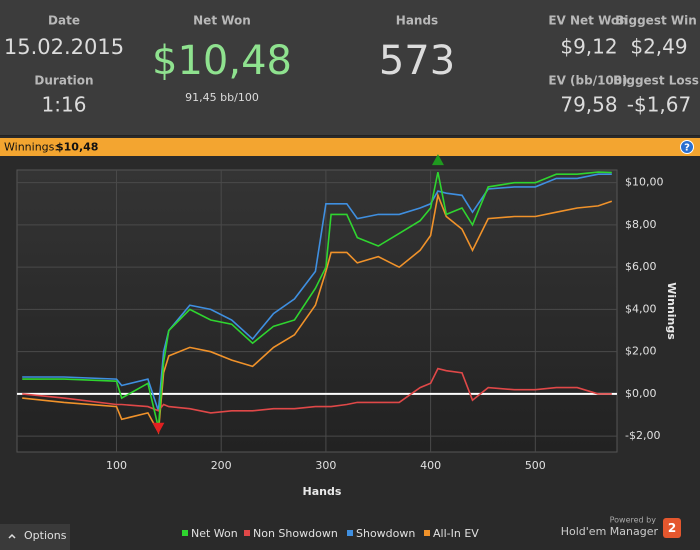 The width and height of the screenshot is (700, 550). What do you see at coordinates (350, 147) in the screenshot?
I see `banner` at bounding box center [350, 147].